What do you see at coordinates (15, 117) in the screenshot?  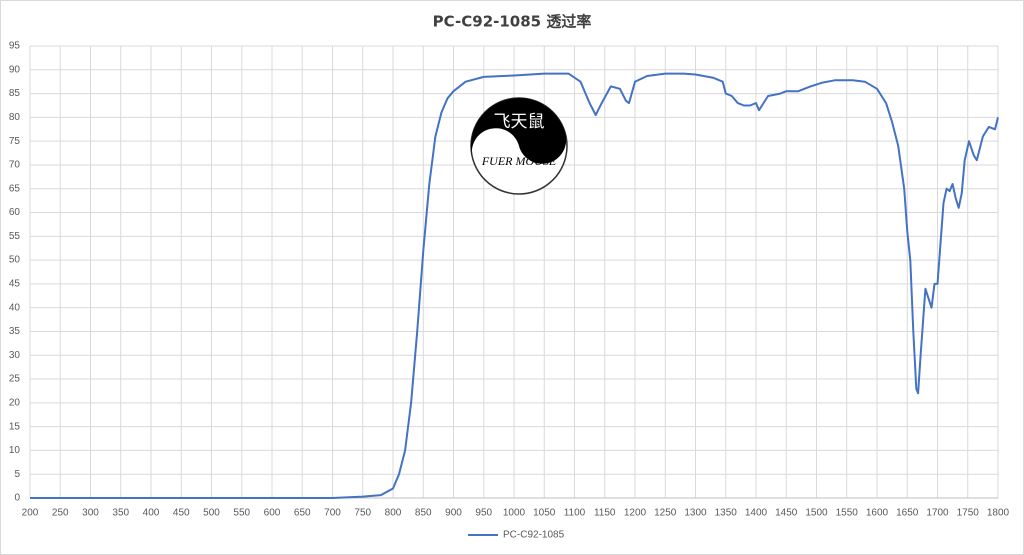 I see `y-tick-label: 80` at bounding box center [15, 117].